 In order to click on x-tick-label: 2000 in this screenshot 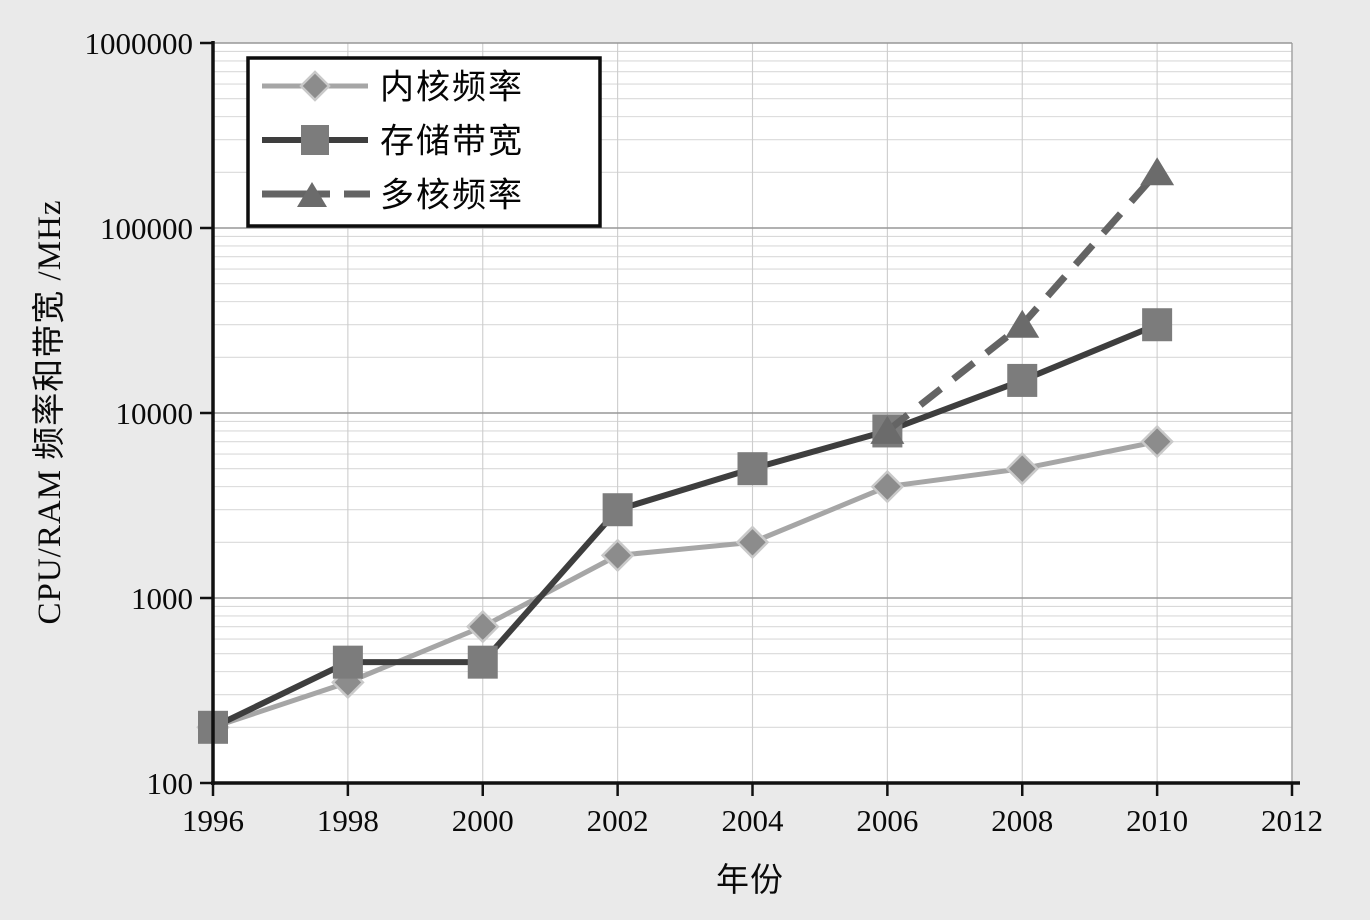, I will do `click(483, 820)`.